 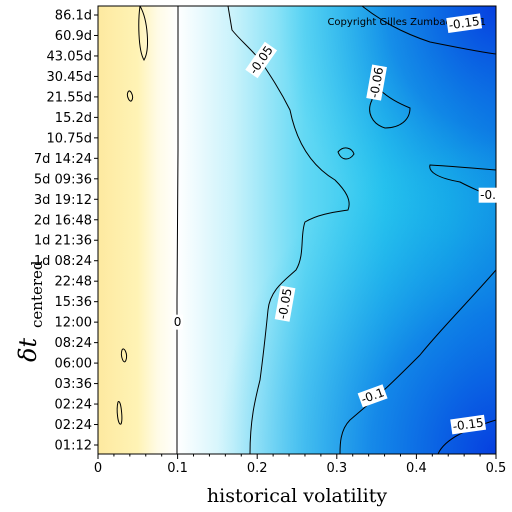 I want to click on x-tick-label: 0.3, so click(x=336, y=468).